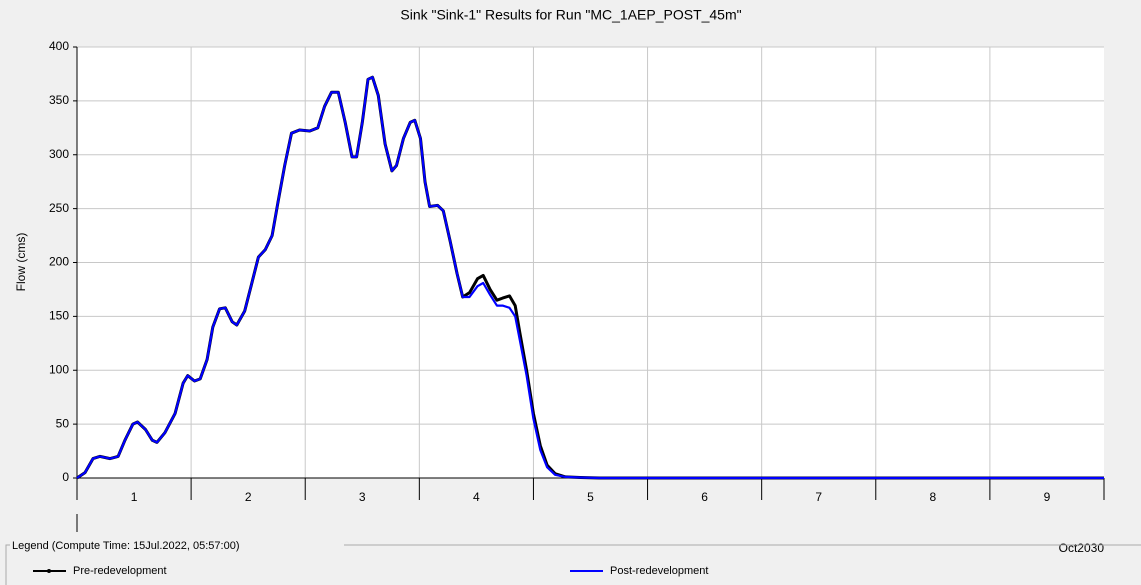 This screenshot has width=1141, height=585. I want to click on x-tick-label: 7, so click(818, 497).